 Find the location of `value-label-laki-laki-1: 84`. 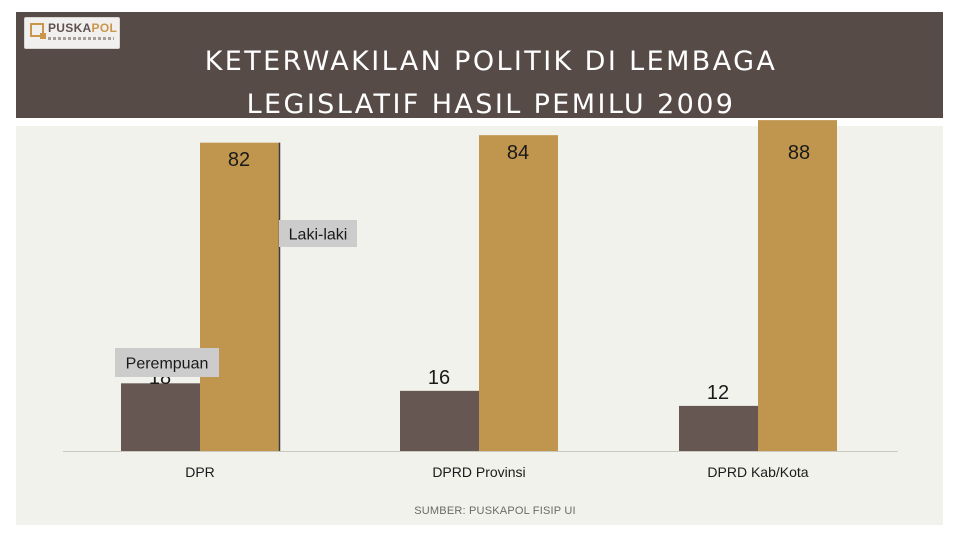

value-label-laki-laki-1: 84 is located at coordinates (518, 153).